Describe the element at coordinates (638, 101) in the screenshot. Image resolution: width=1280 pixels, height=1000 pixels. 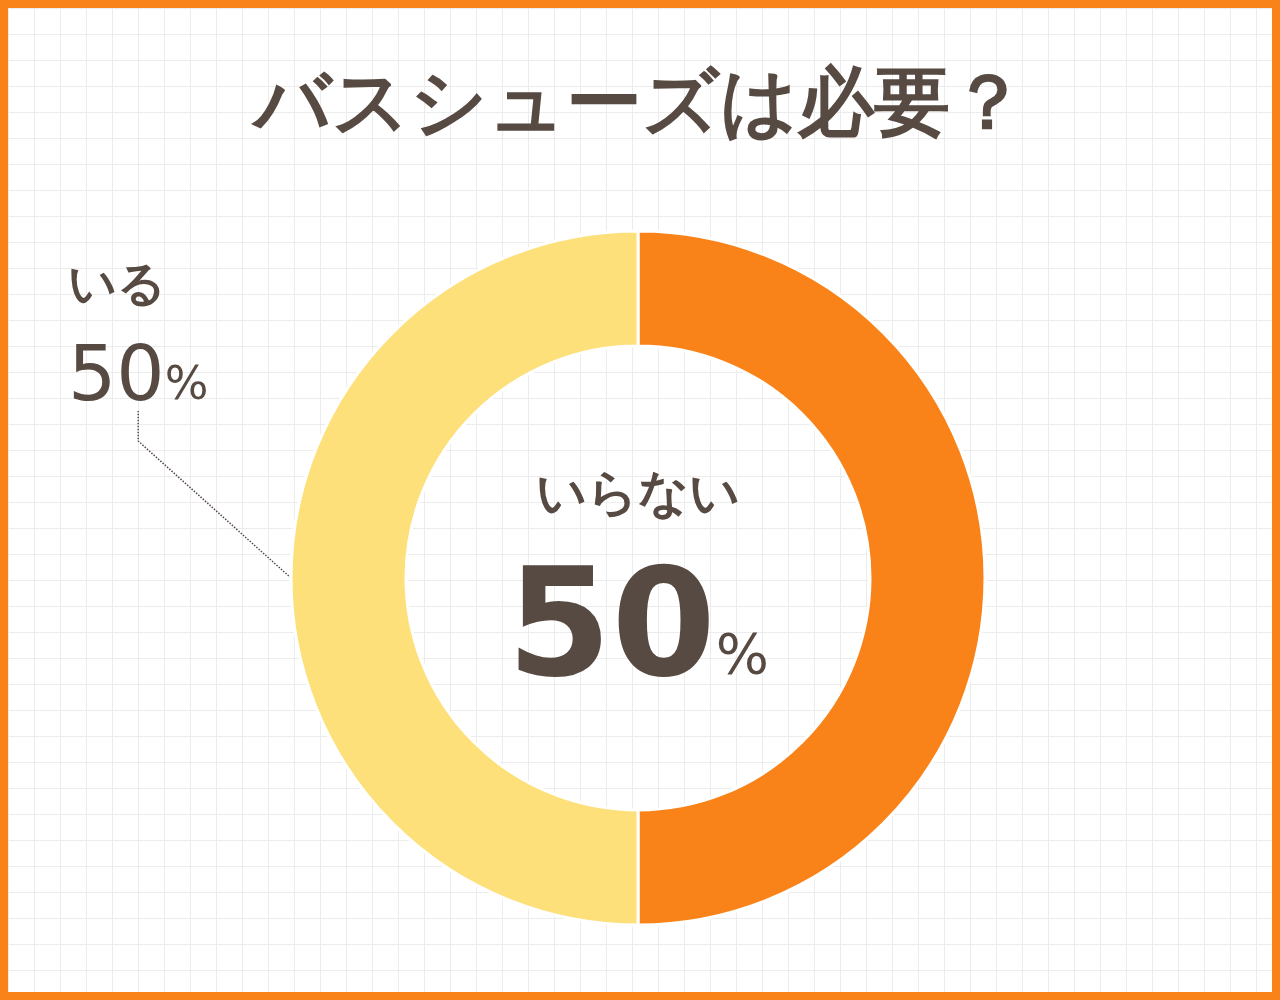
I see `chart-title: バスシューズは必要？` at that location.